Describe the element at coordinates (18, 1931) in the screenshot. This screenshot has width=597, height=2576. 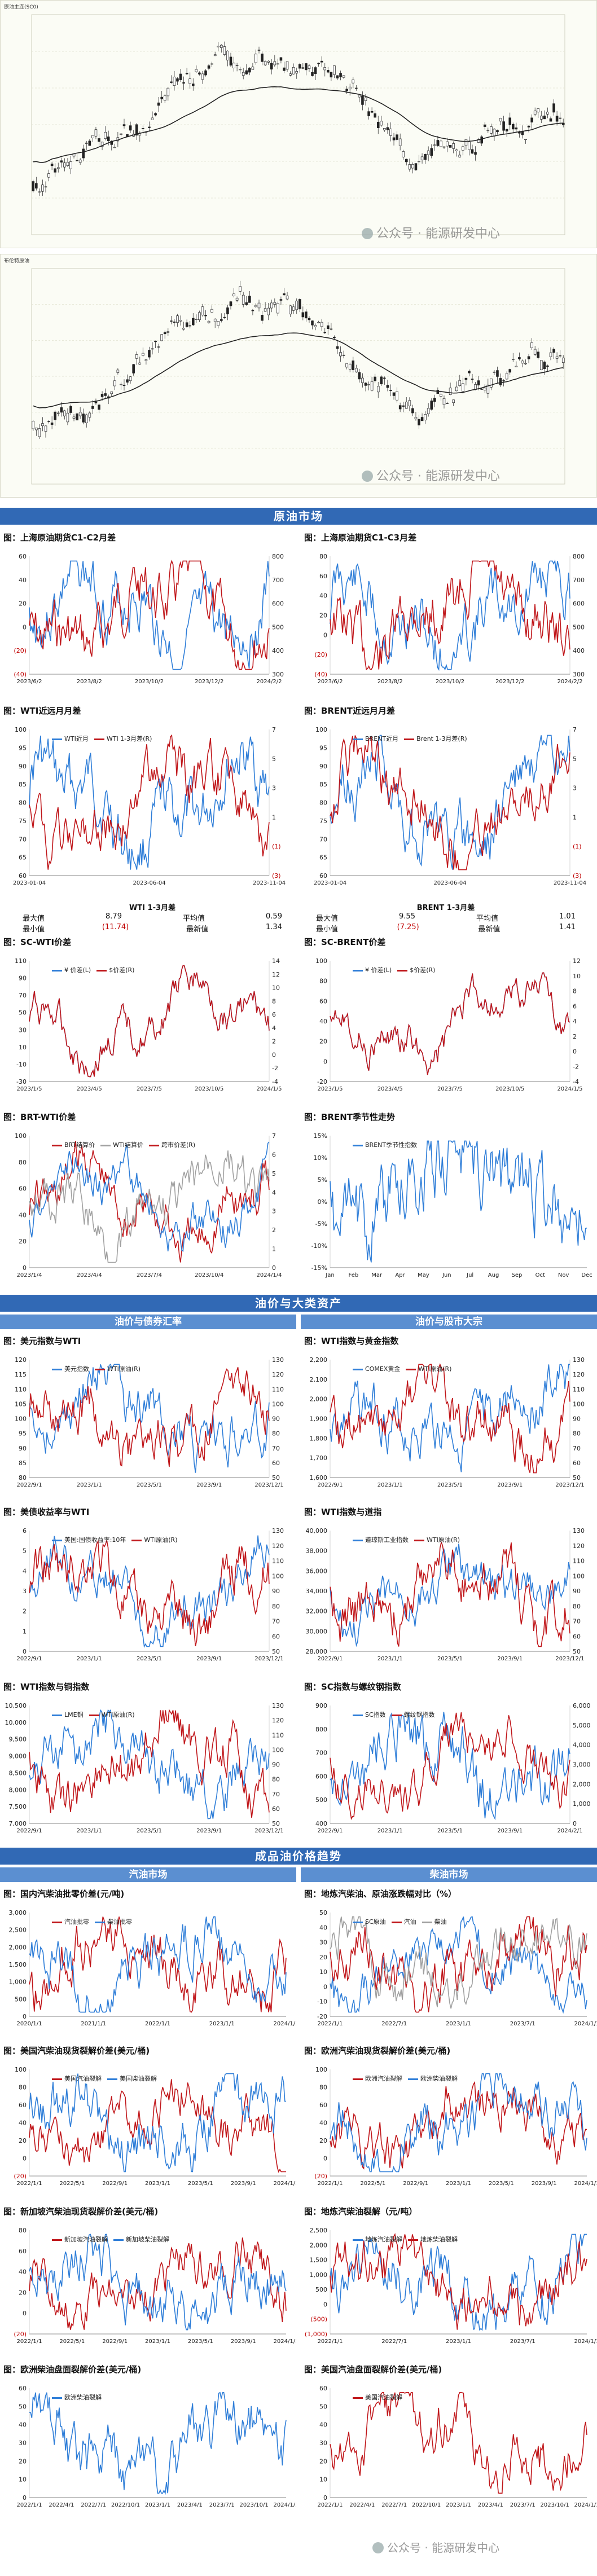
I see `y-tick-label: 2,500` at that location.